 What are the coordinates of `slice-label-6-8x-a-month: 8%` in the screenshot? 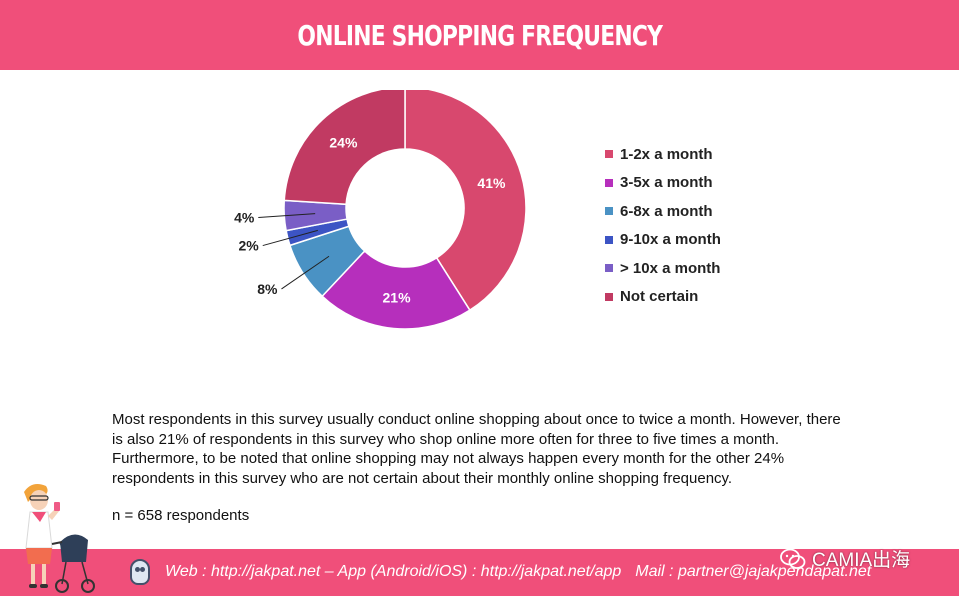 It's located at (267, 289).